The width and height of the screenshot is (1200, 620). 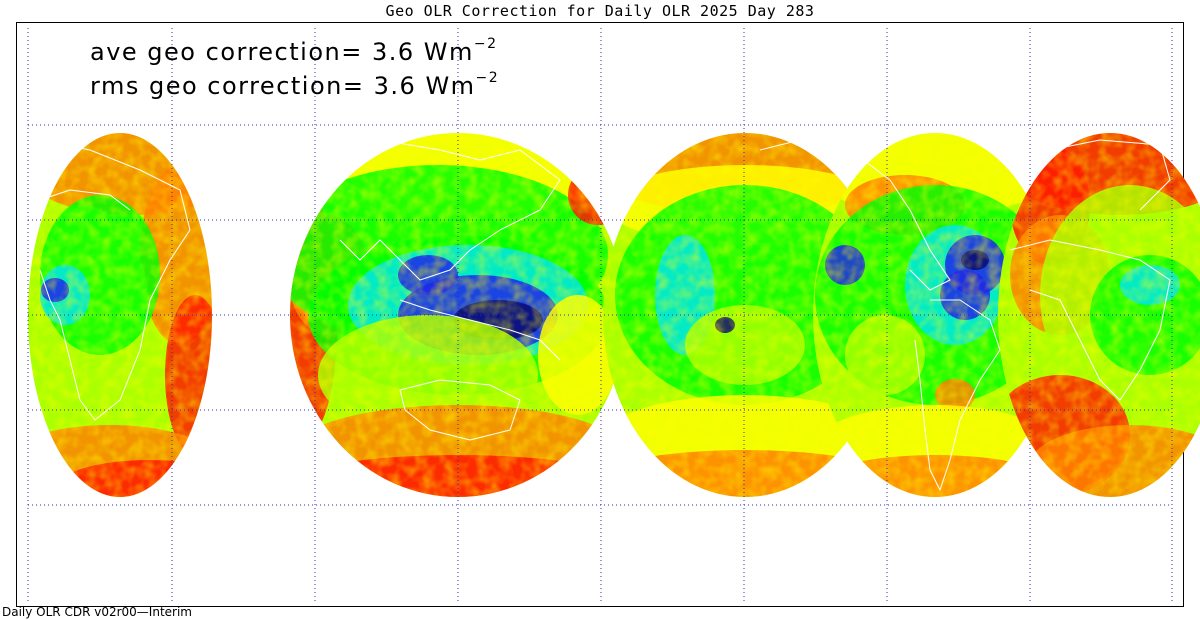 I want to click on rms-label: rms geo correction=, so click(x=227, y=86).